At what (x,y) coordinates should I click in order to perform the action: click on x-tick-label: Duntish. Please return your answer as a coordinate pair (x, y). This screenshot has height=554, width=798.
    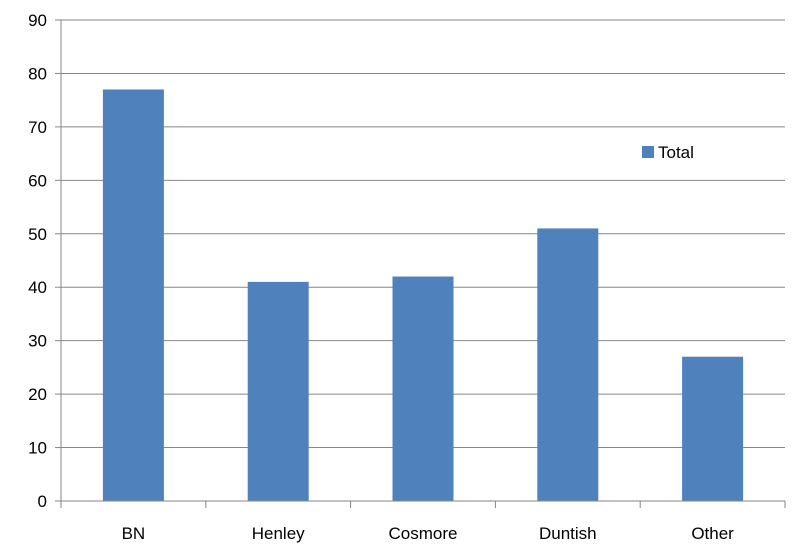
    Looking at the image, I should click on (568, 533).